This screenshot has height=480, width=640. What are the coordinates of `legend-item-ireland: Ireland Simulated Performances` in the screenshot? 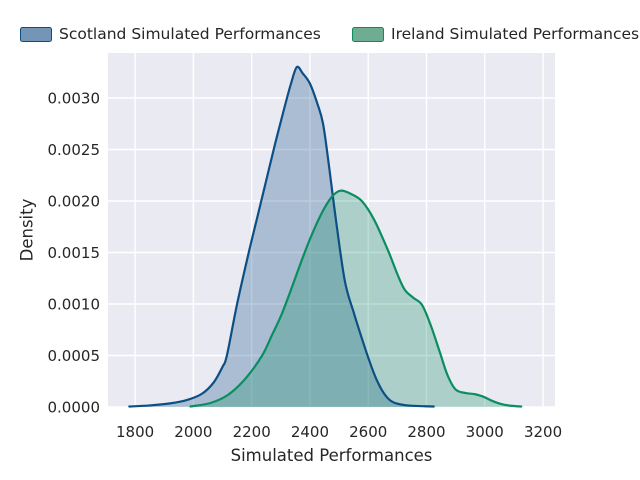 It's located at (495, 34).